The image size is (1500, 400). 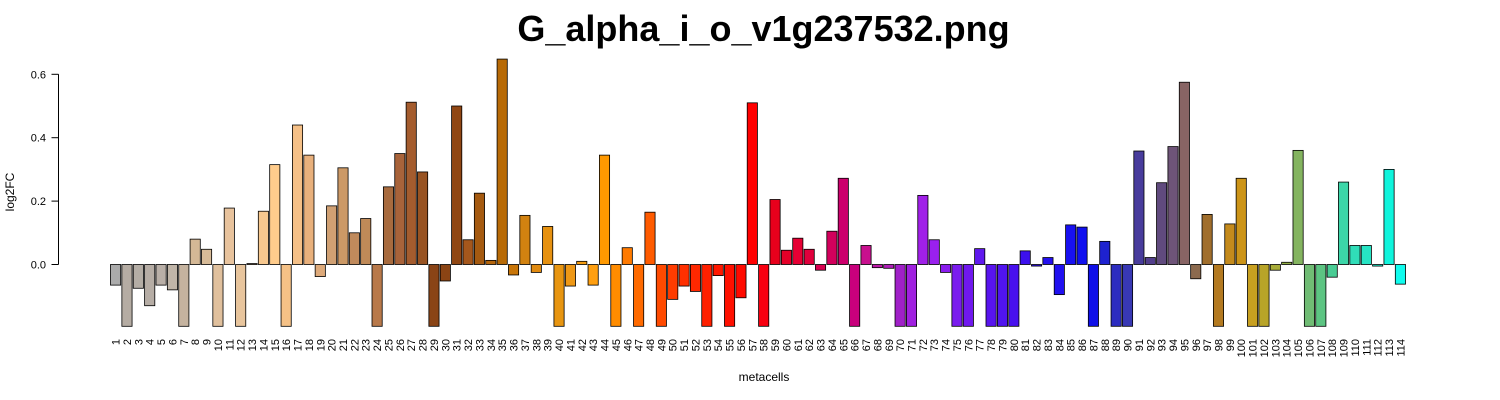 I want to click on x-tick-label: 105, so click(x=1299, y=348).